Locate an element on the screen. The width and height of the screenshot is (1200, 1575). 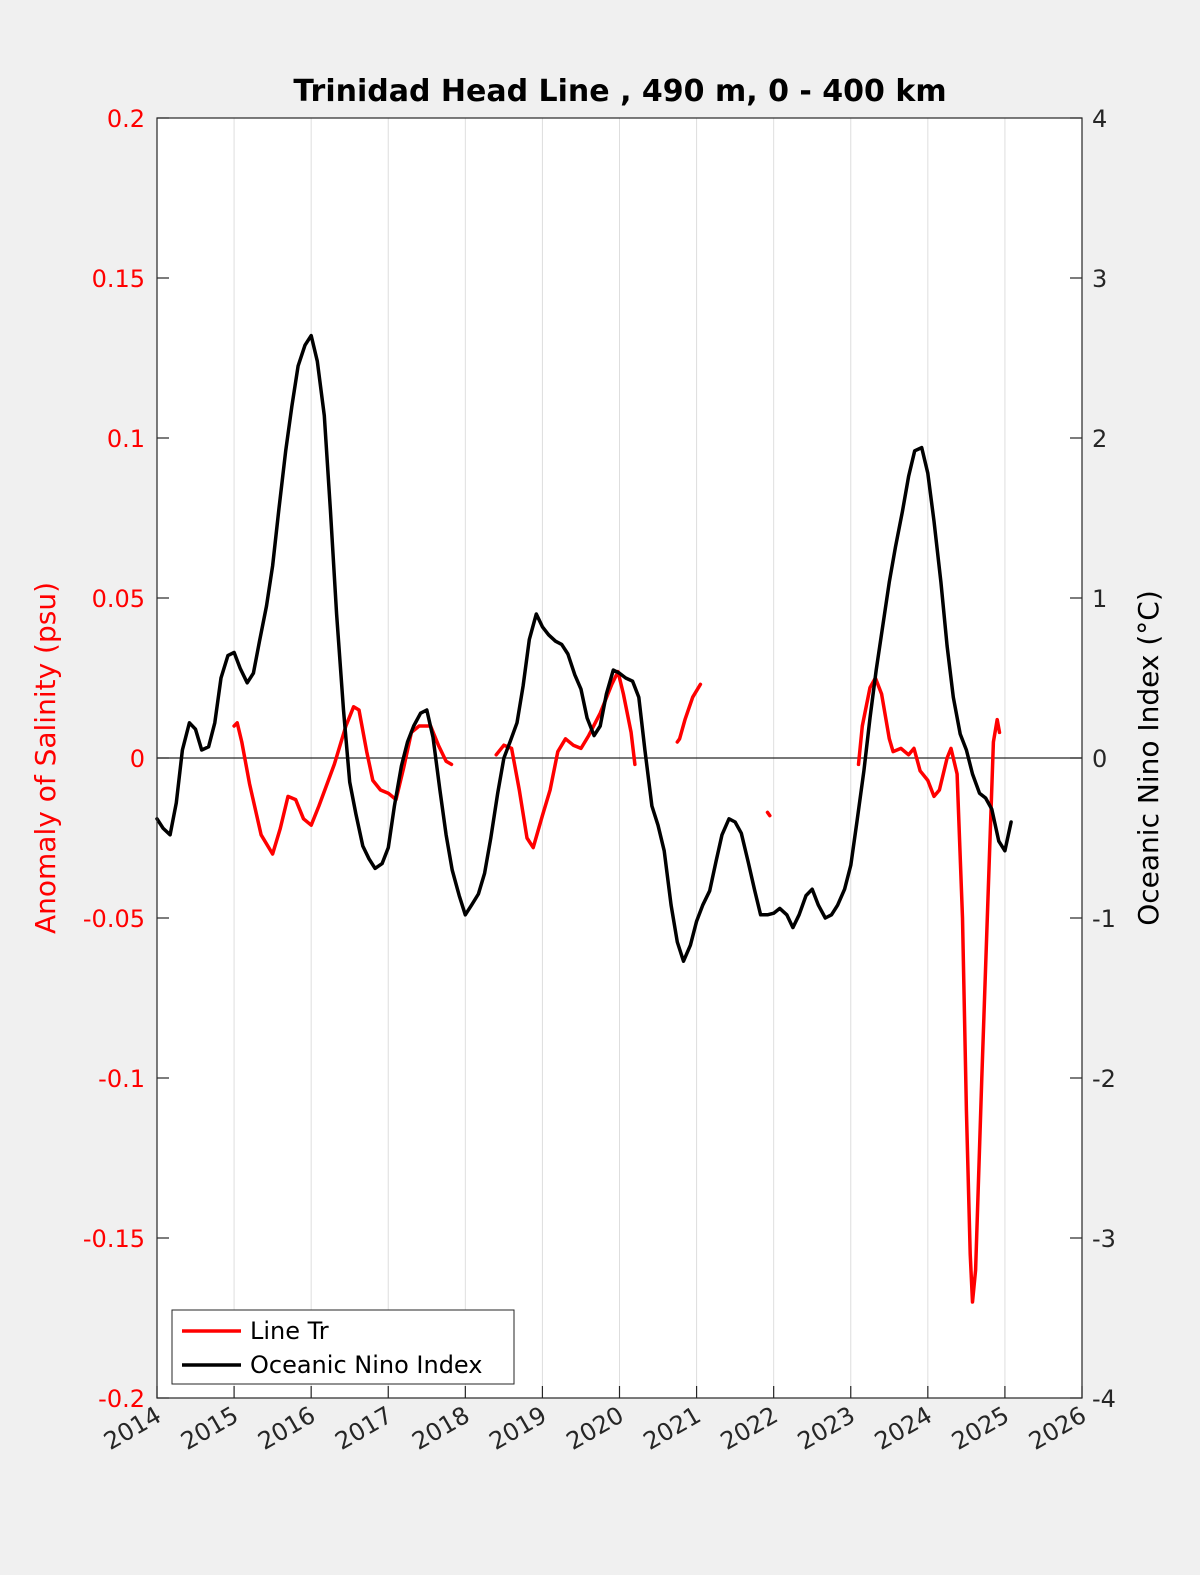
y-right-tick-label: -2 is located at coordinates (1104, 1079).